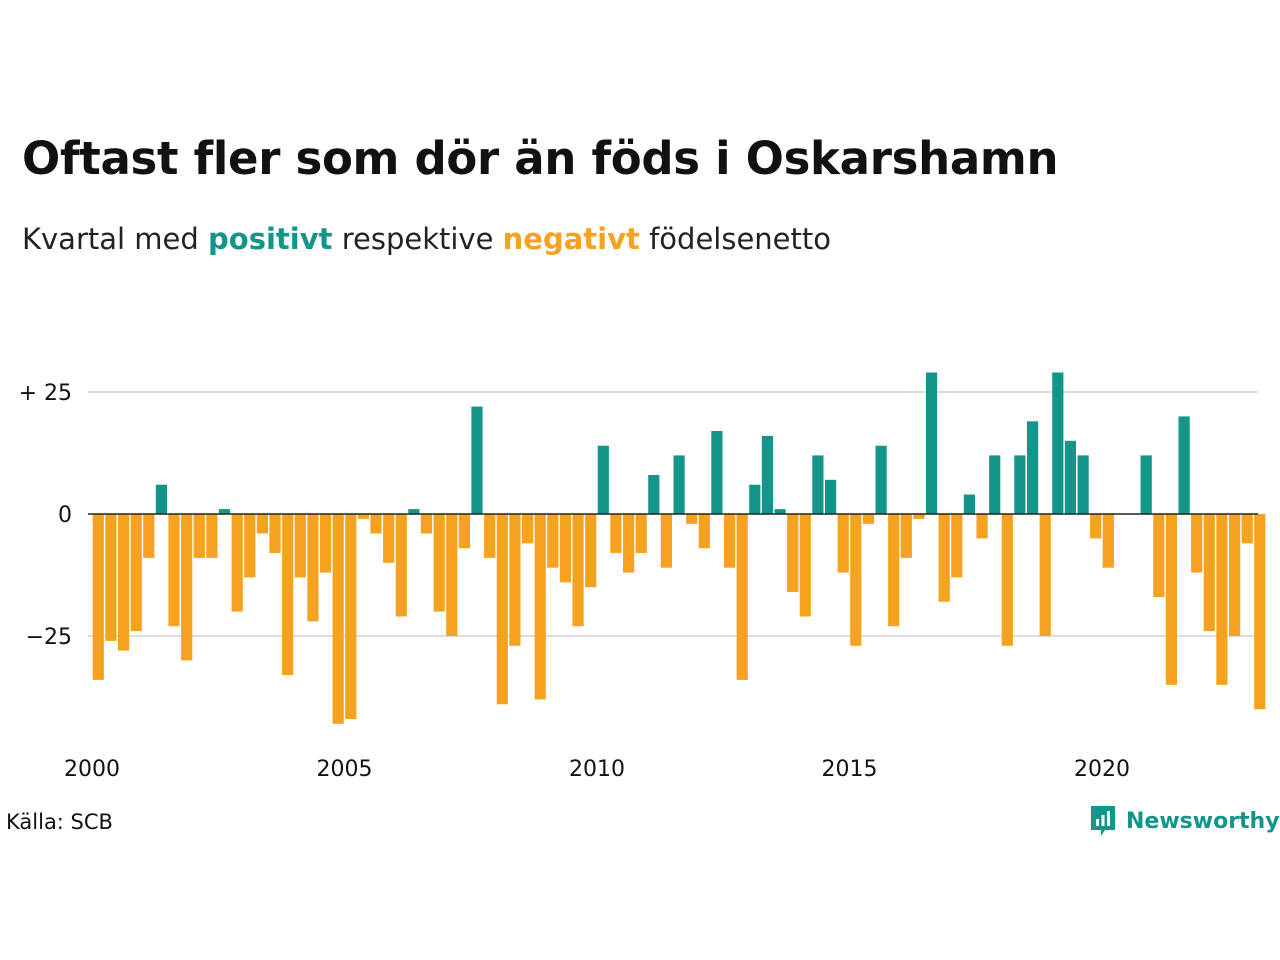  I want to click on x-tick-label: 2020, so click(1102, 769).